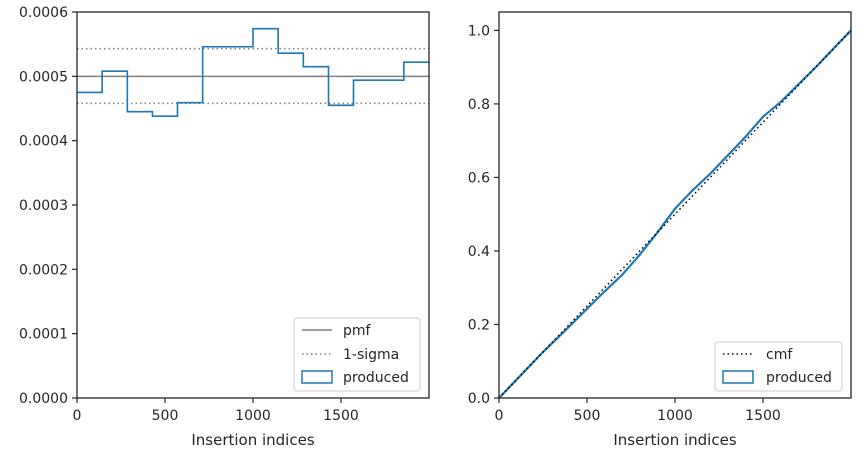 The width and height of the screenshot is (861, 461). Describe the element at coordinates (778, 366) in the screenshot. I see `legend: cmf produced` at that location.